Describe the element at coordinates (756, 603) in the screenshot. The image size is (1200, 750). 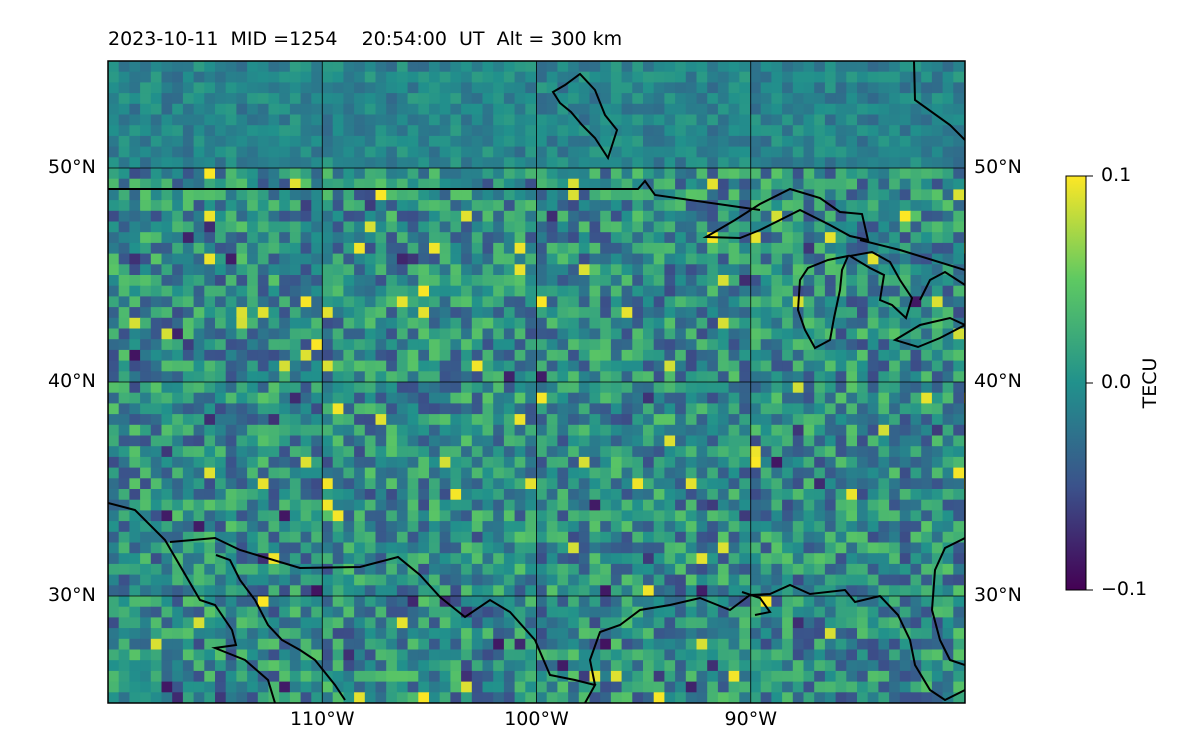
I see `yucatan-edge` at that location.